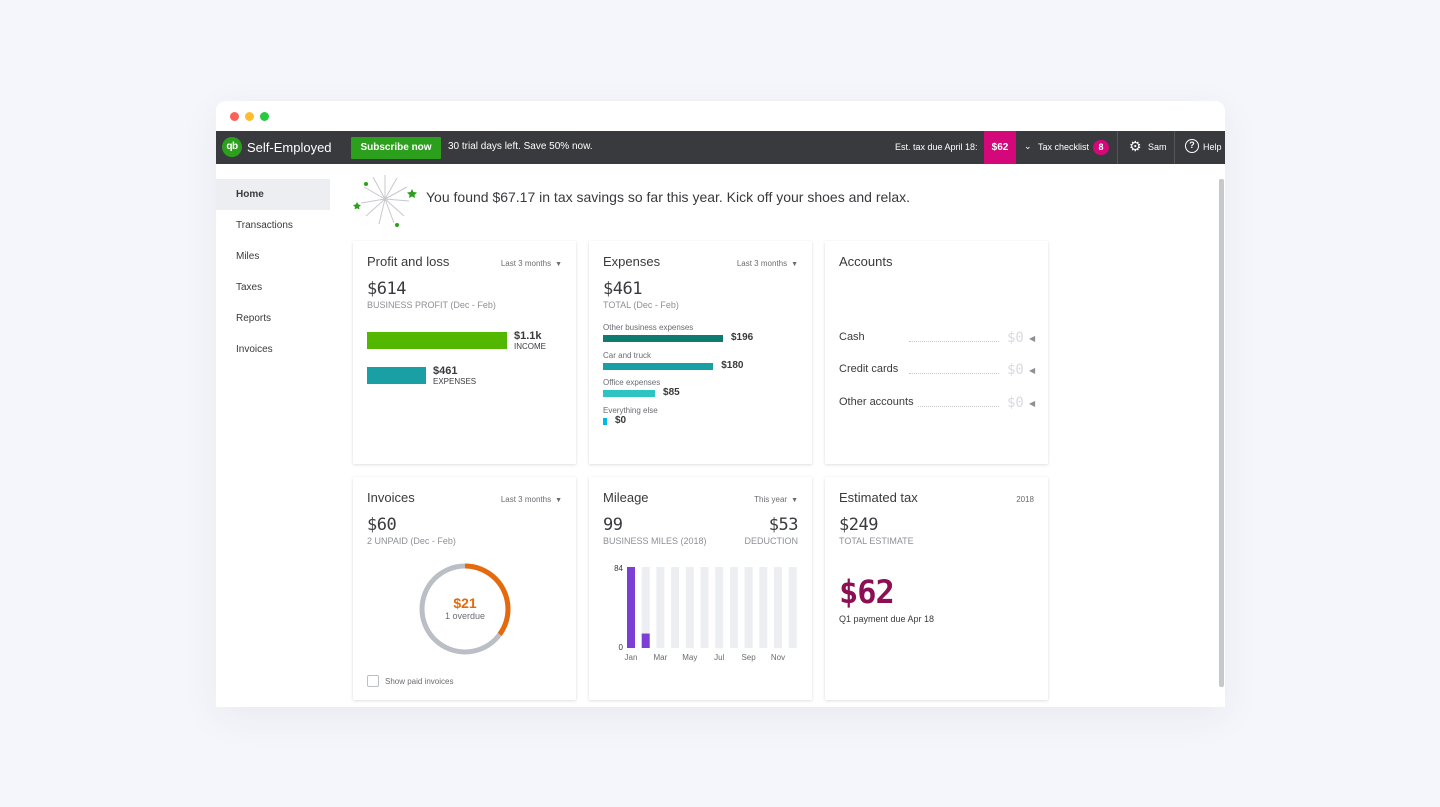 This screenshot has height=807, width=1440. Describe the element at coordinates (671, 392) in the screenshot. I see `expense-category-value: $85` at that location.